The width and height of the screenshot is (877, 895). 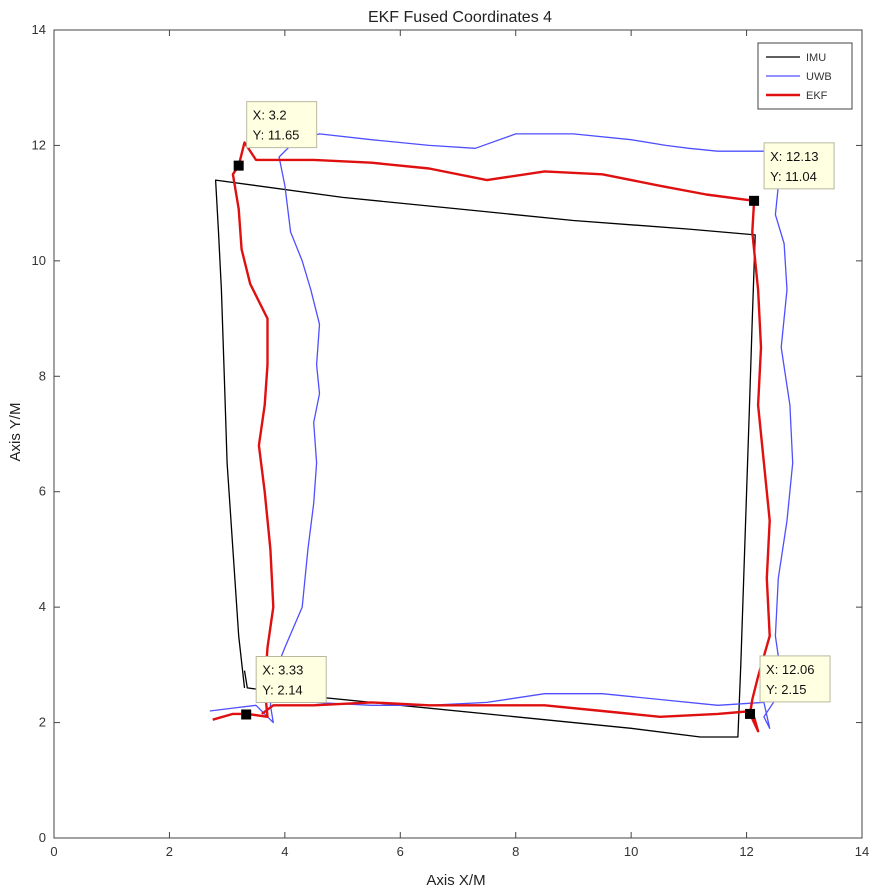 What do you see at coordinates (169, 851) in the screenshot?
I see `x-tick-label: 2` at bounding box center [169, 851].